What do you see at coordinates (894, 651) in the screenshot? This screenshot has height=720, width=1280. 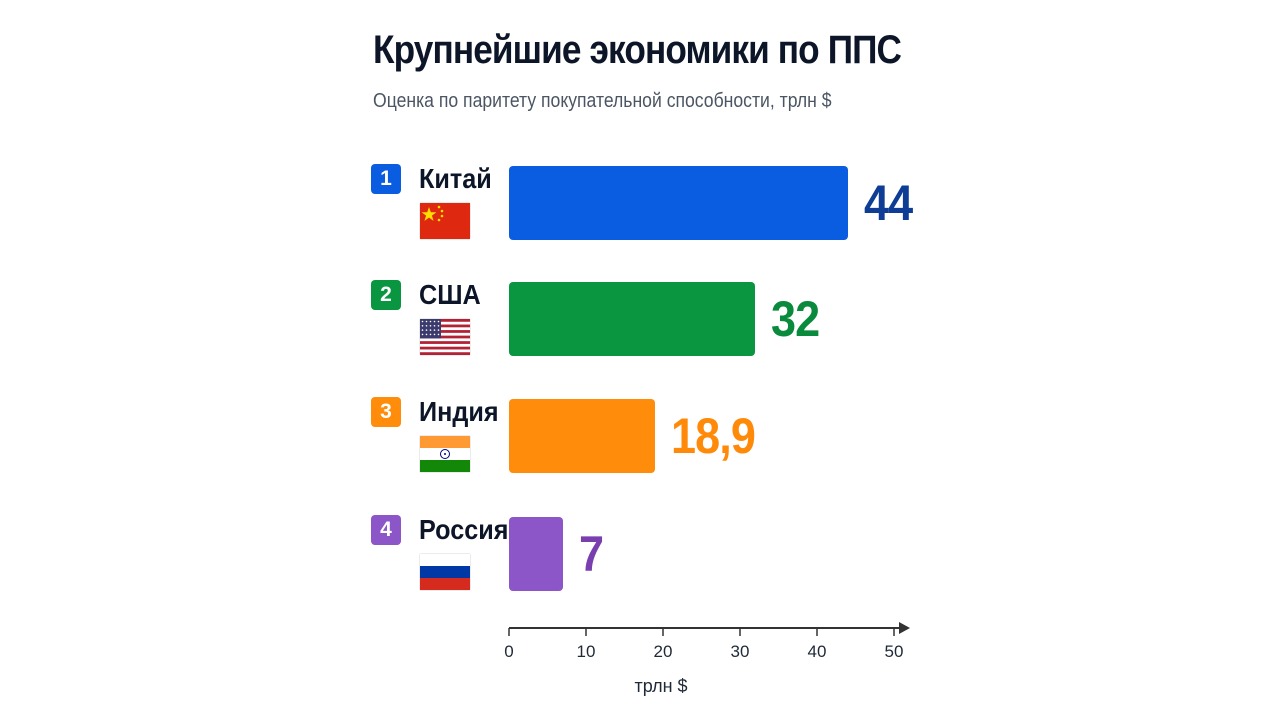 I see `x-tick-label: 50` at bounding box center [894, 651].